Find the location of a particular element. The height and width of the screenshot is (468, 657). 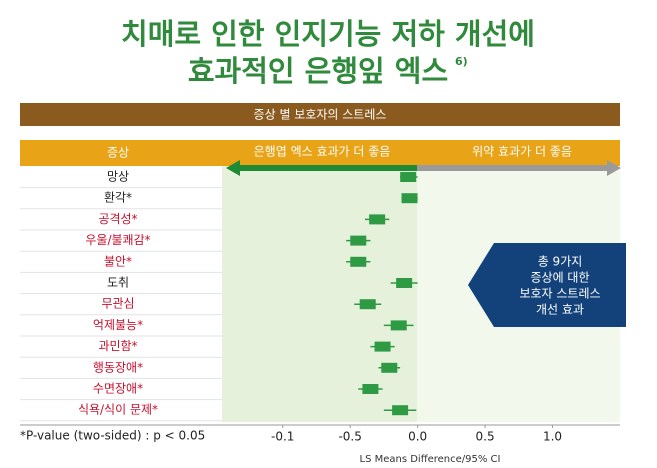

header-bg is located at coordinates (320, 153).